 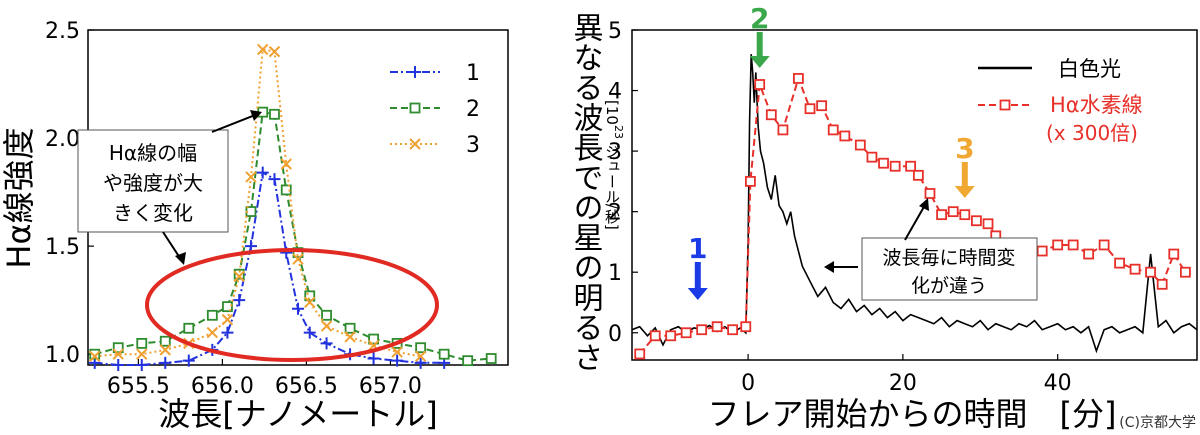 I want to click on left-annotation-line2: や強度が大, so click(x=153, y=183).